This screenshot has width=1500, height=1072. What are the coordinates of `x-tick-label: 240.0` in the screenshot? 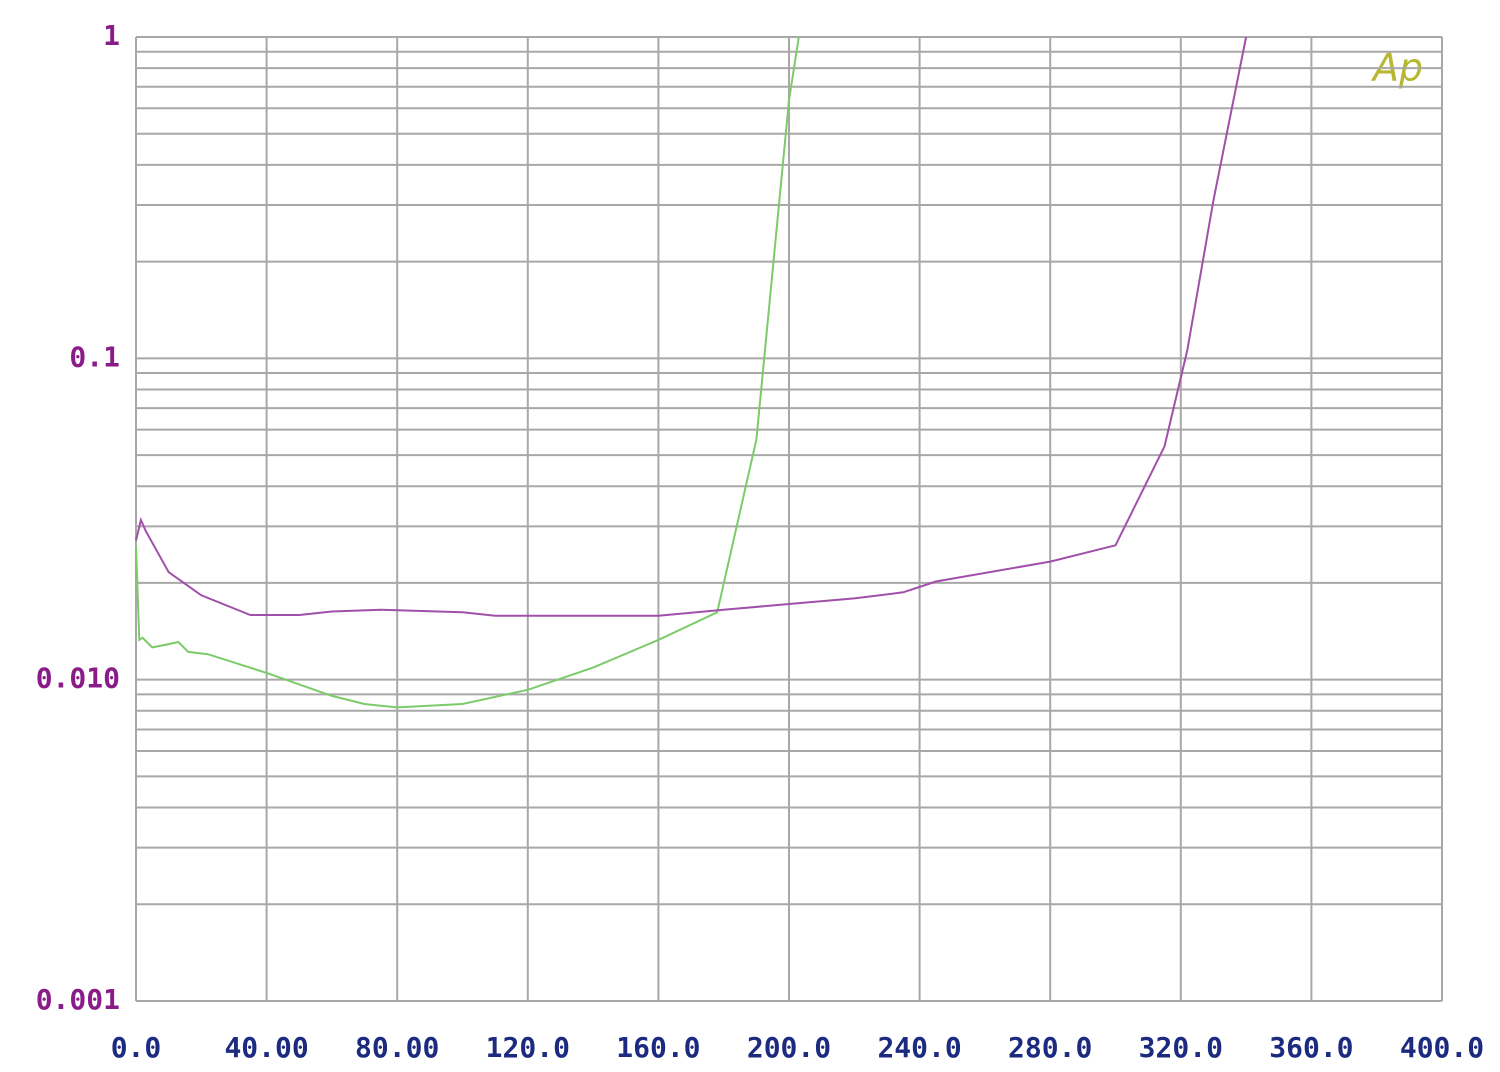 It's located at (919, 1047).